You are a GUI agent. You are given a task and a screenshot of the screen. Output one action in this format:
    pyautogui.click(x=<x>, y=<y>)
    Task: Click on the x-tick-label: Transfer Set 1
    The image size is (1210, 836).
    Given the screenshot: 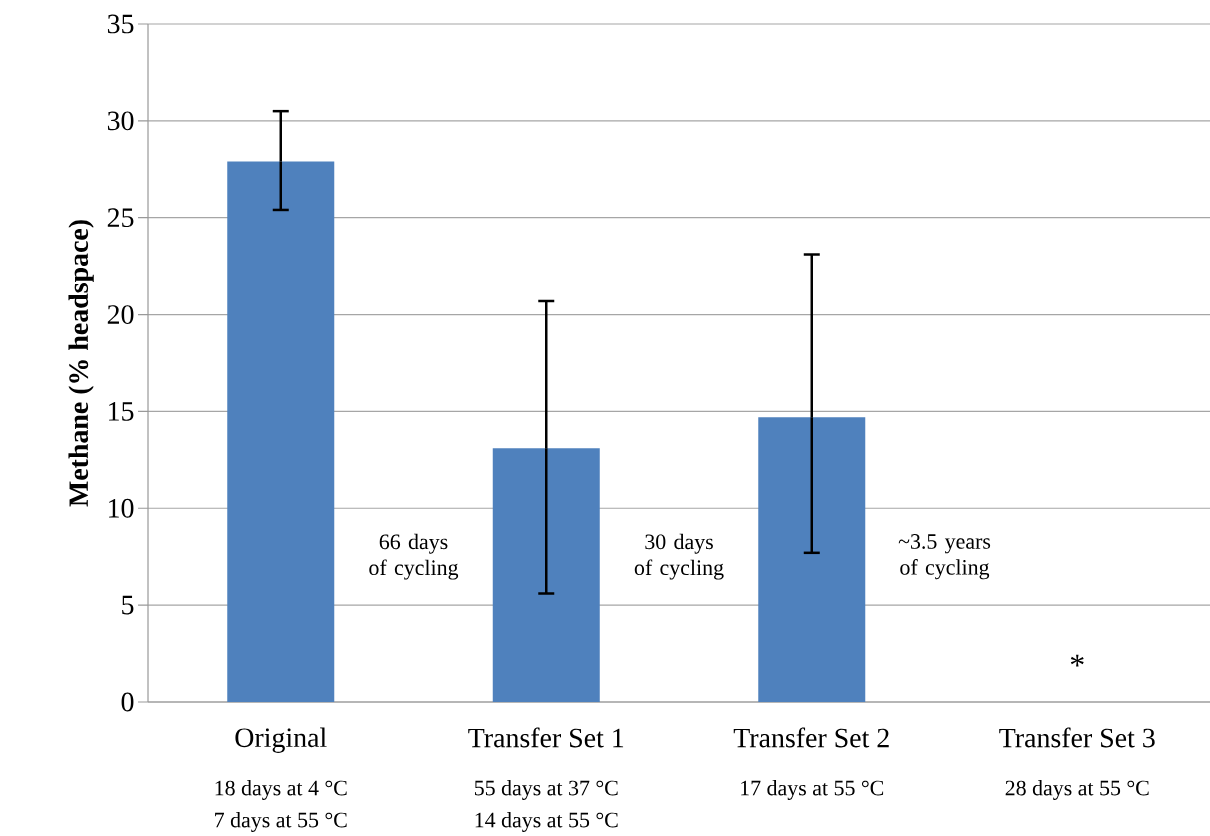 What is the action you would take?
    pyautogui.click(x=546, y=737)
    